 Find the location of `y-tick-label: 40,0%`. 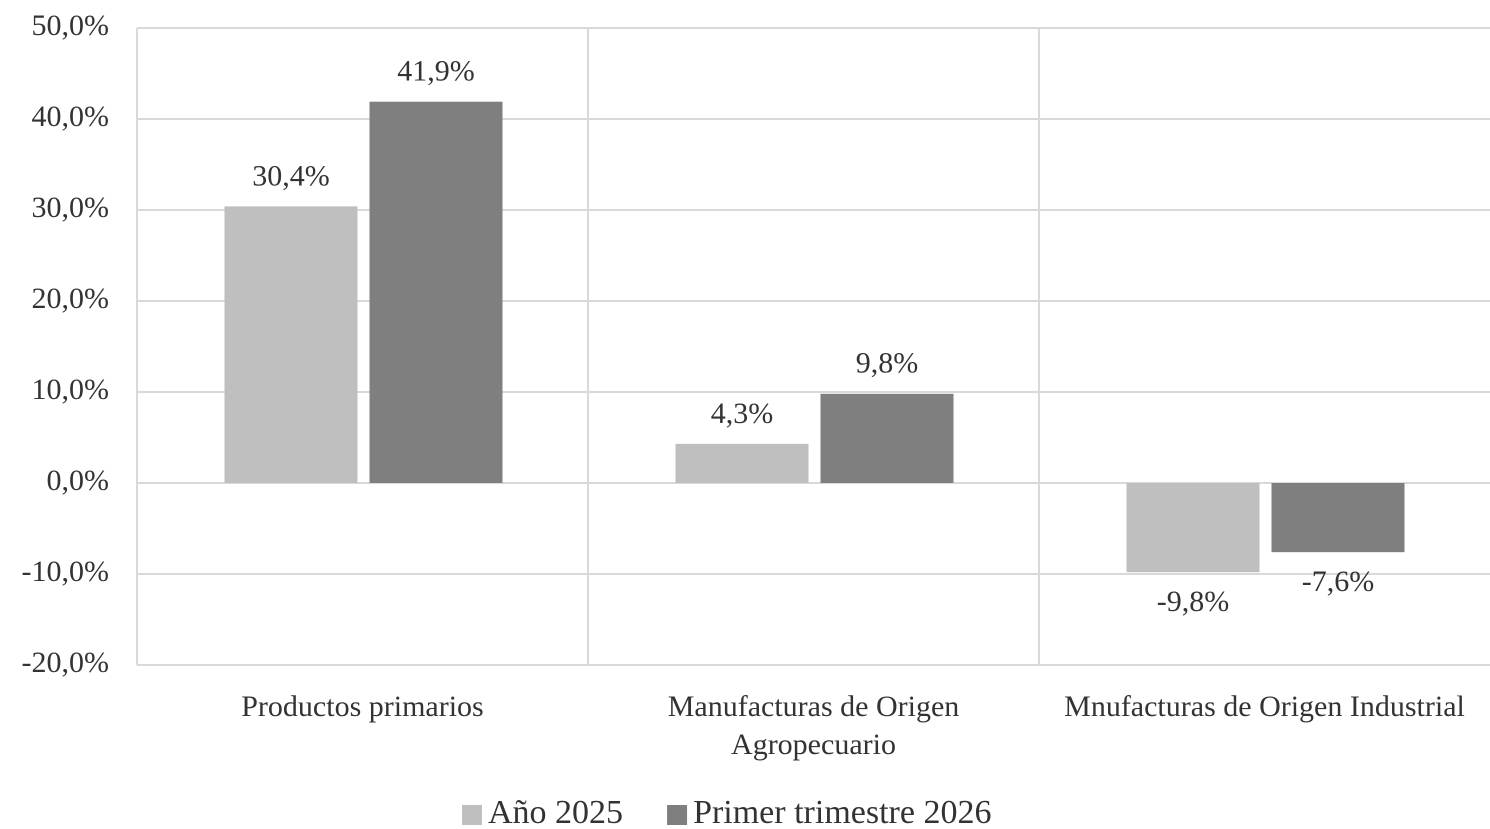

y-tick-label: 40,0% is located at coordinates (71, 116).